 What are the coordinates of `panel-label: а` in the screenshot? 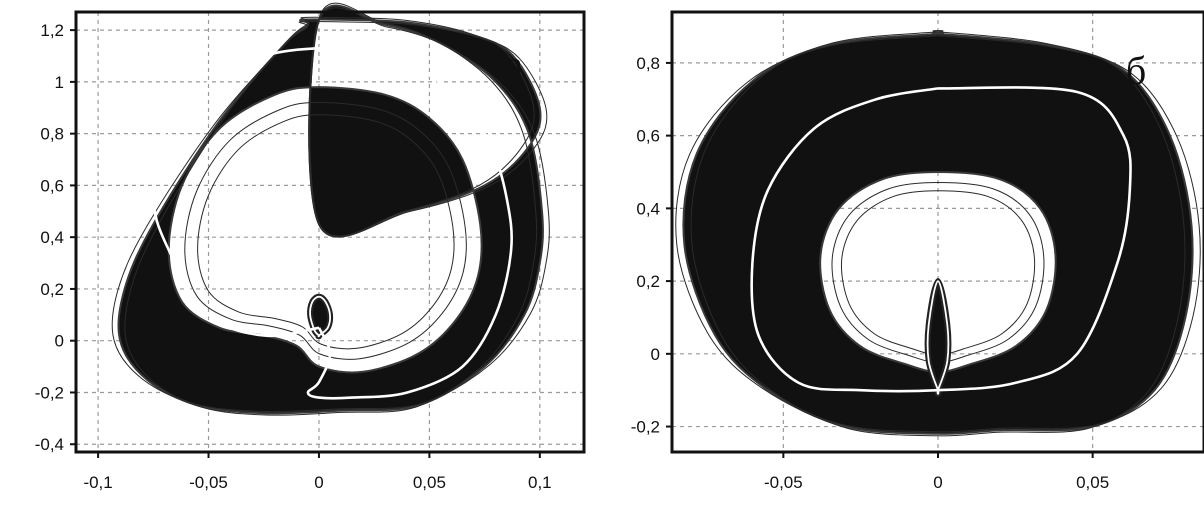 It's located at (514, 64).